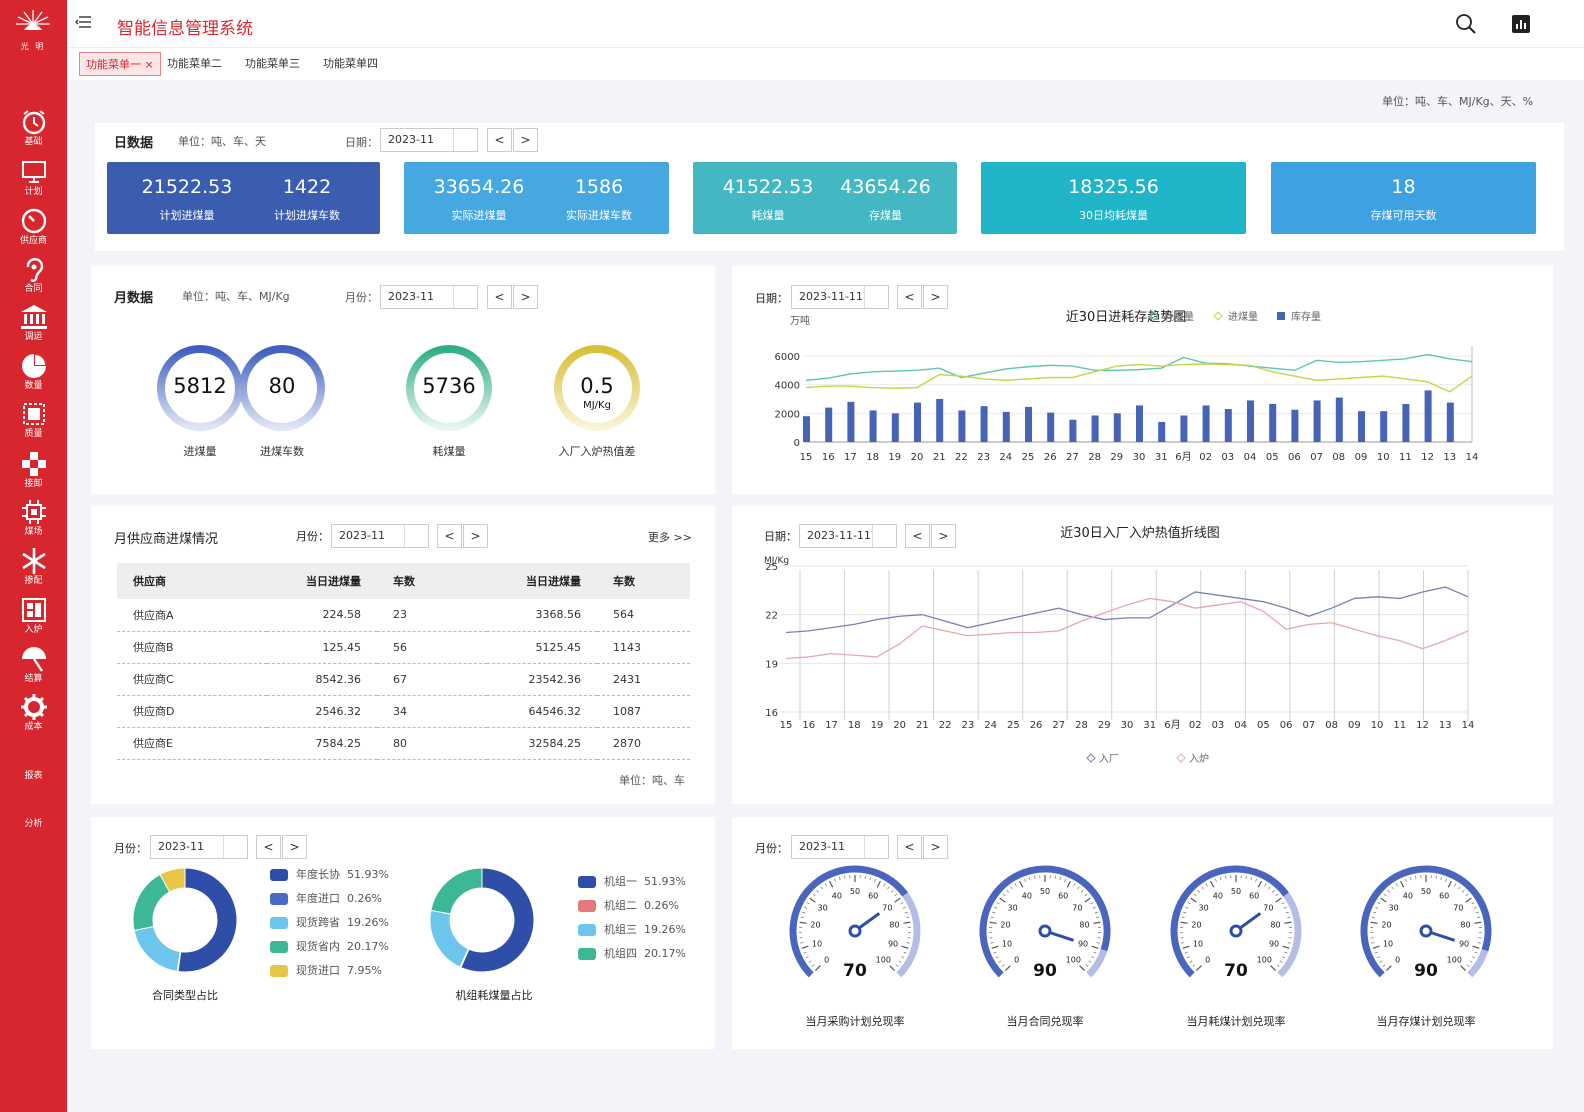 The width and height of the screenshot is (1584, 1112). I want to click on tick-label: 12, so click(1422, 725).